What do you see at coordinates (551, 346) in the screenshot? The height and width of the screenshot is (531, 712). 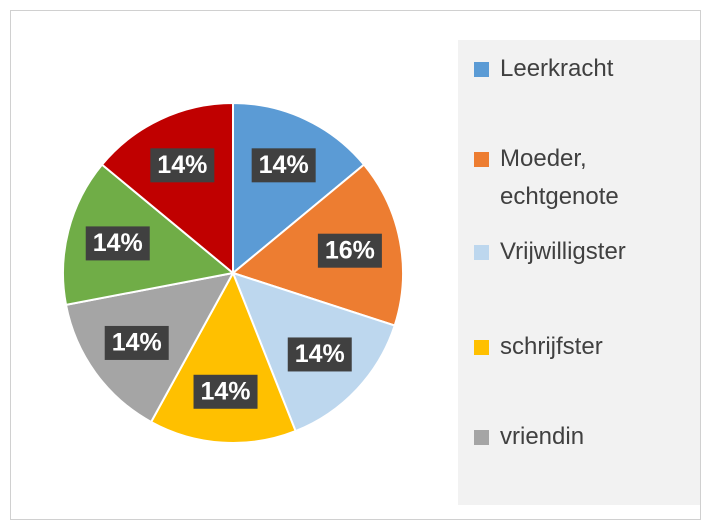 I see `legend-label: schrijfster` at bounding box center [551, 346].